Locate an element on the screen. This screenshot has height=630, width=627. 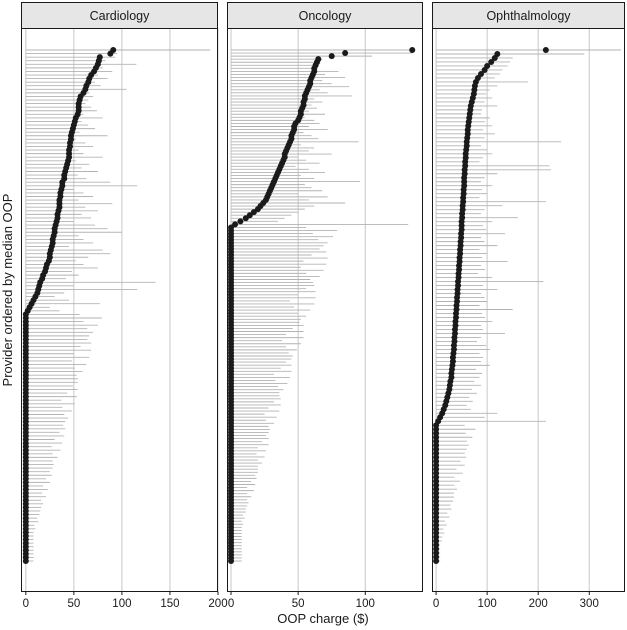
x-tick-label: 300 is located at coordinates (589, 604).